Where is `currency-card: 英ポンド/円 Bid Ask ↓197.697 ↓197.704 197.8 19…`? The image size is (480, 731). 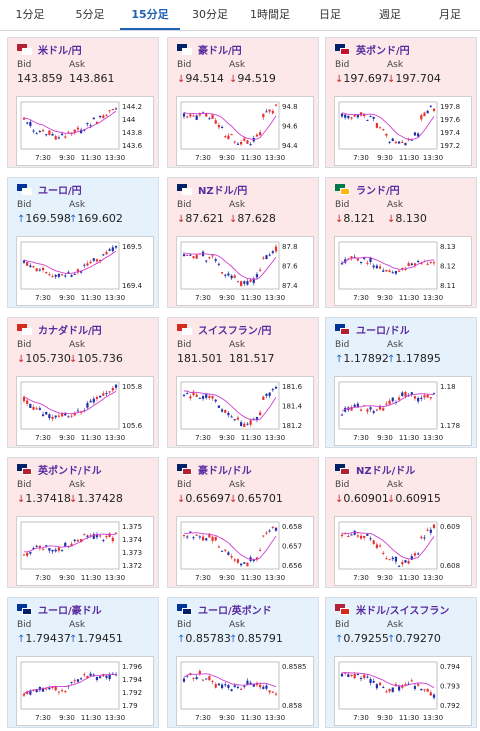
currency-card: 英ポンド/円 Bid Ask ↓197.697 ↓197.704 197.8 19… is located at coordinates (401, 102).